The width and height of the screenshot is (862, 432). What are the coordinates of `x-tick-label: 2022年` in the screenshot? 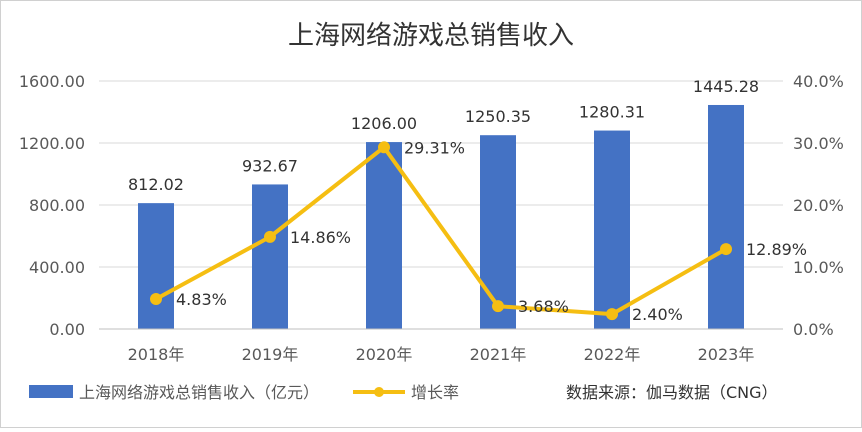 It's located at (612, 354).